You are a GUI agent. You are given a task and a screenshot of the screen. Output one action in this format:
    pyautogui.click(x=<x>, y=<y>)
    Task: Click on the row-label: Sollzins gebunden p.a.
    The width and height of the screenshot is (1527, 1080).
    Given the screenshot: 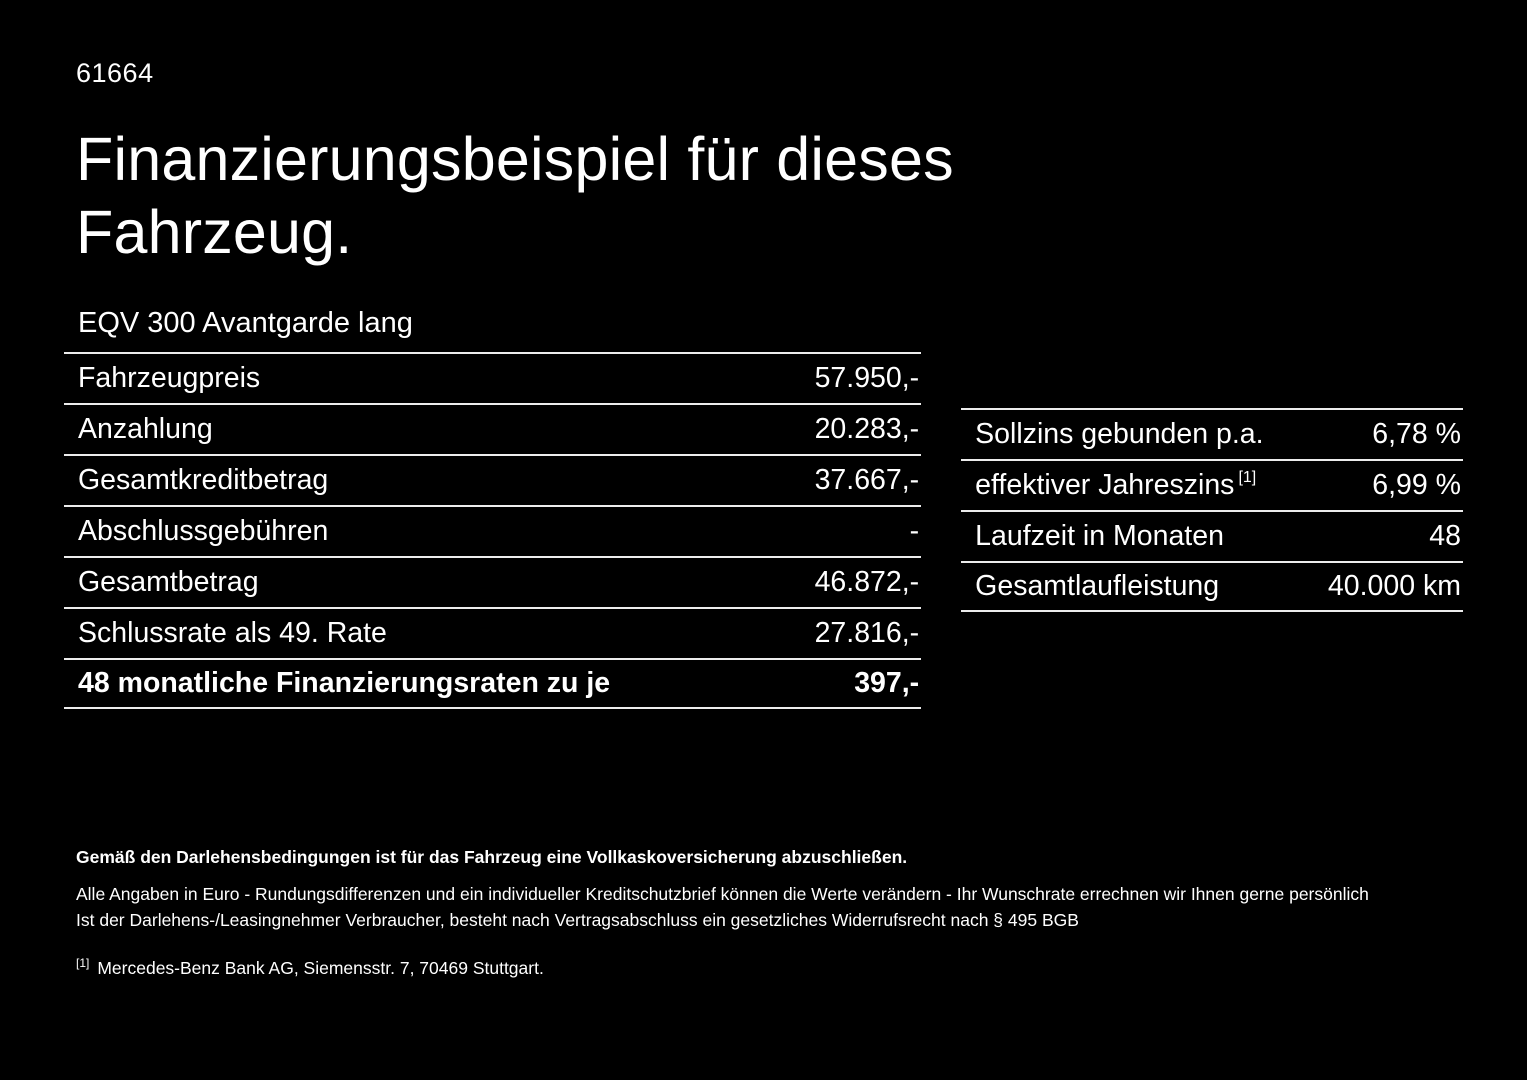 What is the action you would take?
    pyautogui.click(x=1119, y=434)
    